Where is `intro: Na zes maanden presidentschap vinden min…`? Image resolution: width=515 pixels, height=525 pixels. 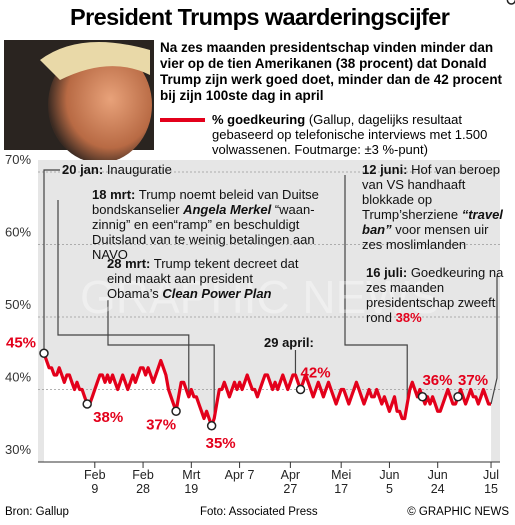
intro: Na zes maanden presidentschap vinden min… is located at coordinates (331, 71).